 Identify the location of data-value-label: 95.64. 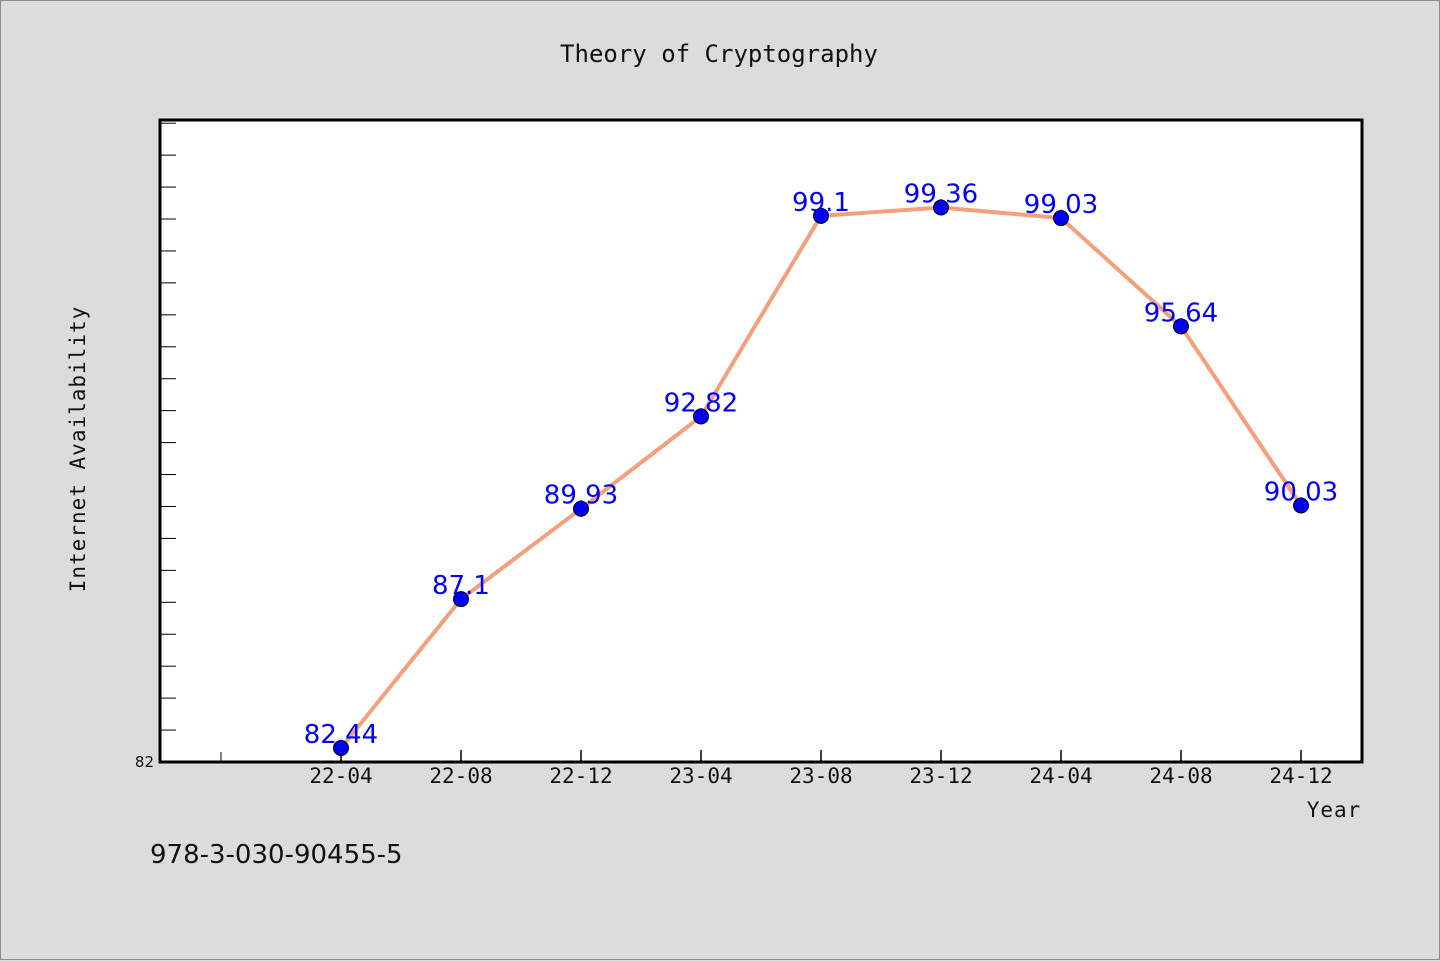
(1181, 313).